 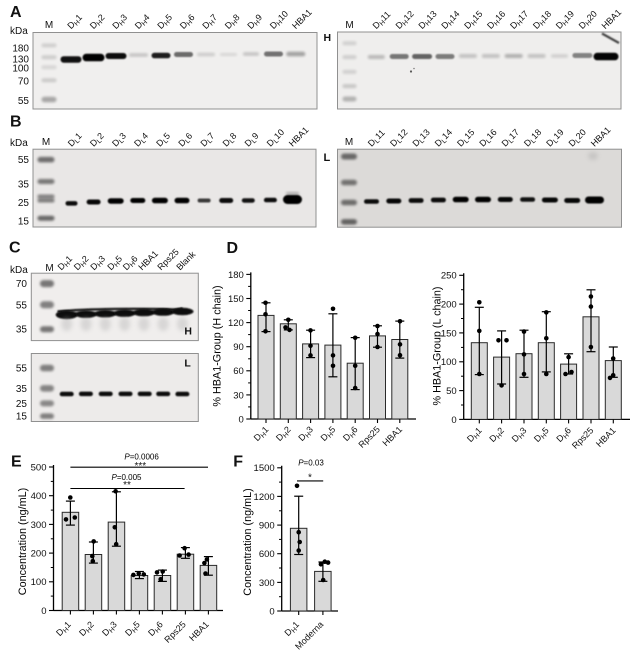 What do you see at coordinates (15, 247) in the screenshot?
I see `svg-text: C` at bounding box center [15, 247].